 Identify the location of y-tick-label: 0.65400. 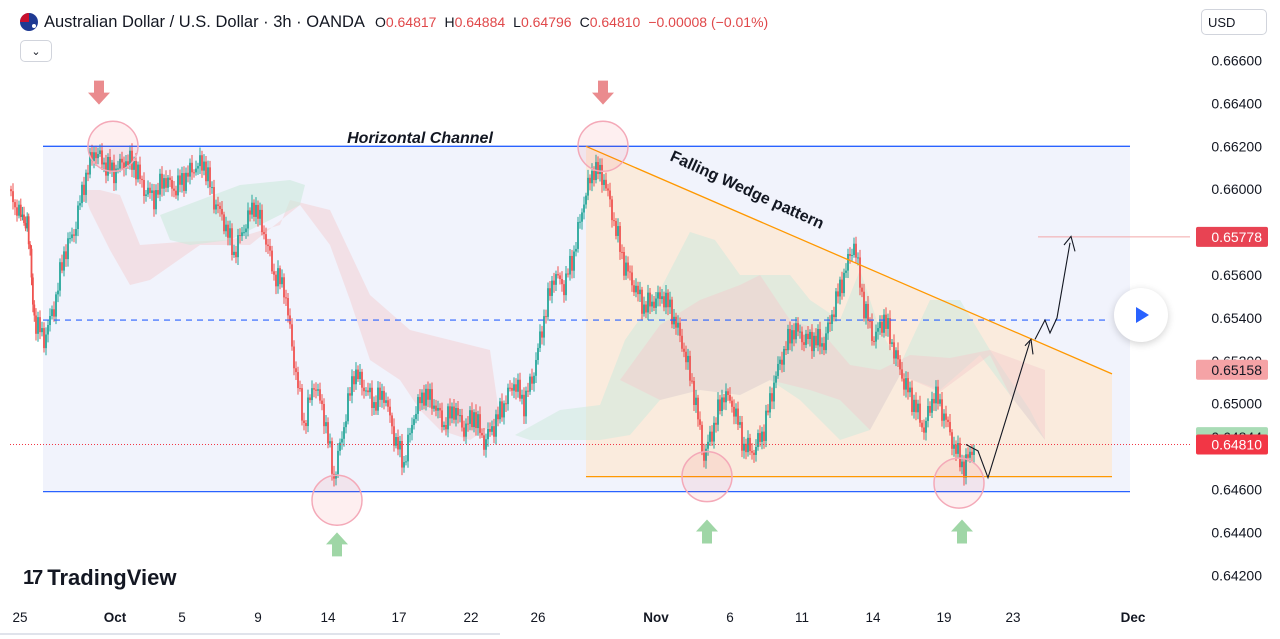
(1236, 318).